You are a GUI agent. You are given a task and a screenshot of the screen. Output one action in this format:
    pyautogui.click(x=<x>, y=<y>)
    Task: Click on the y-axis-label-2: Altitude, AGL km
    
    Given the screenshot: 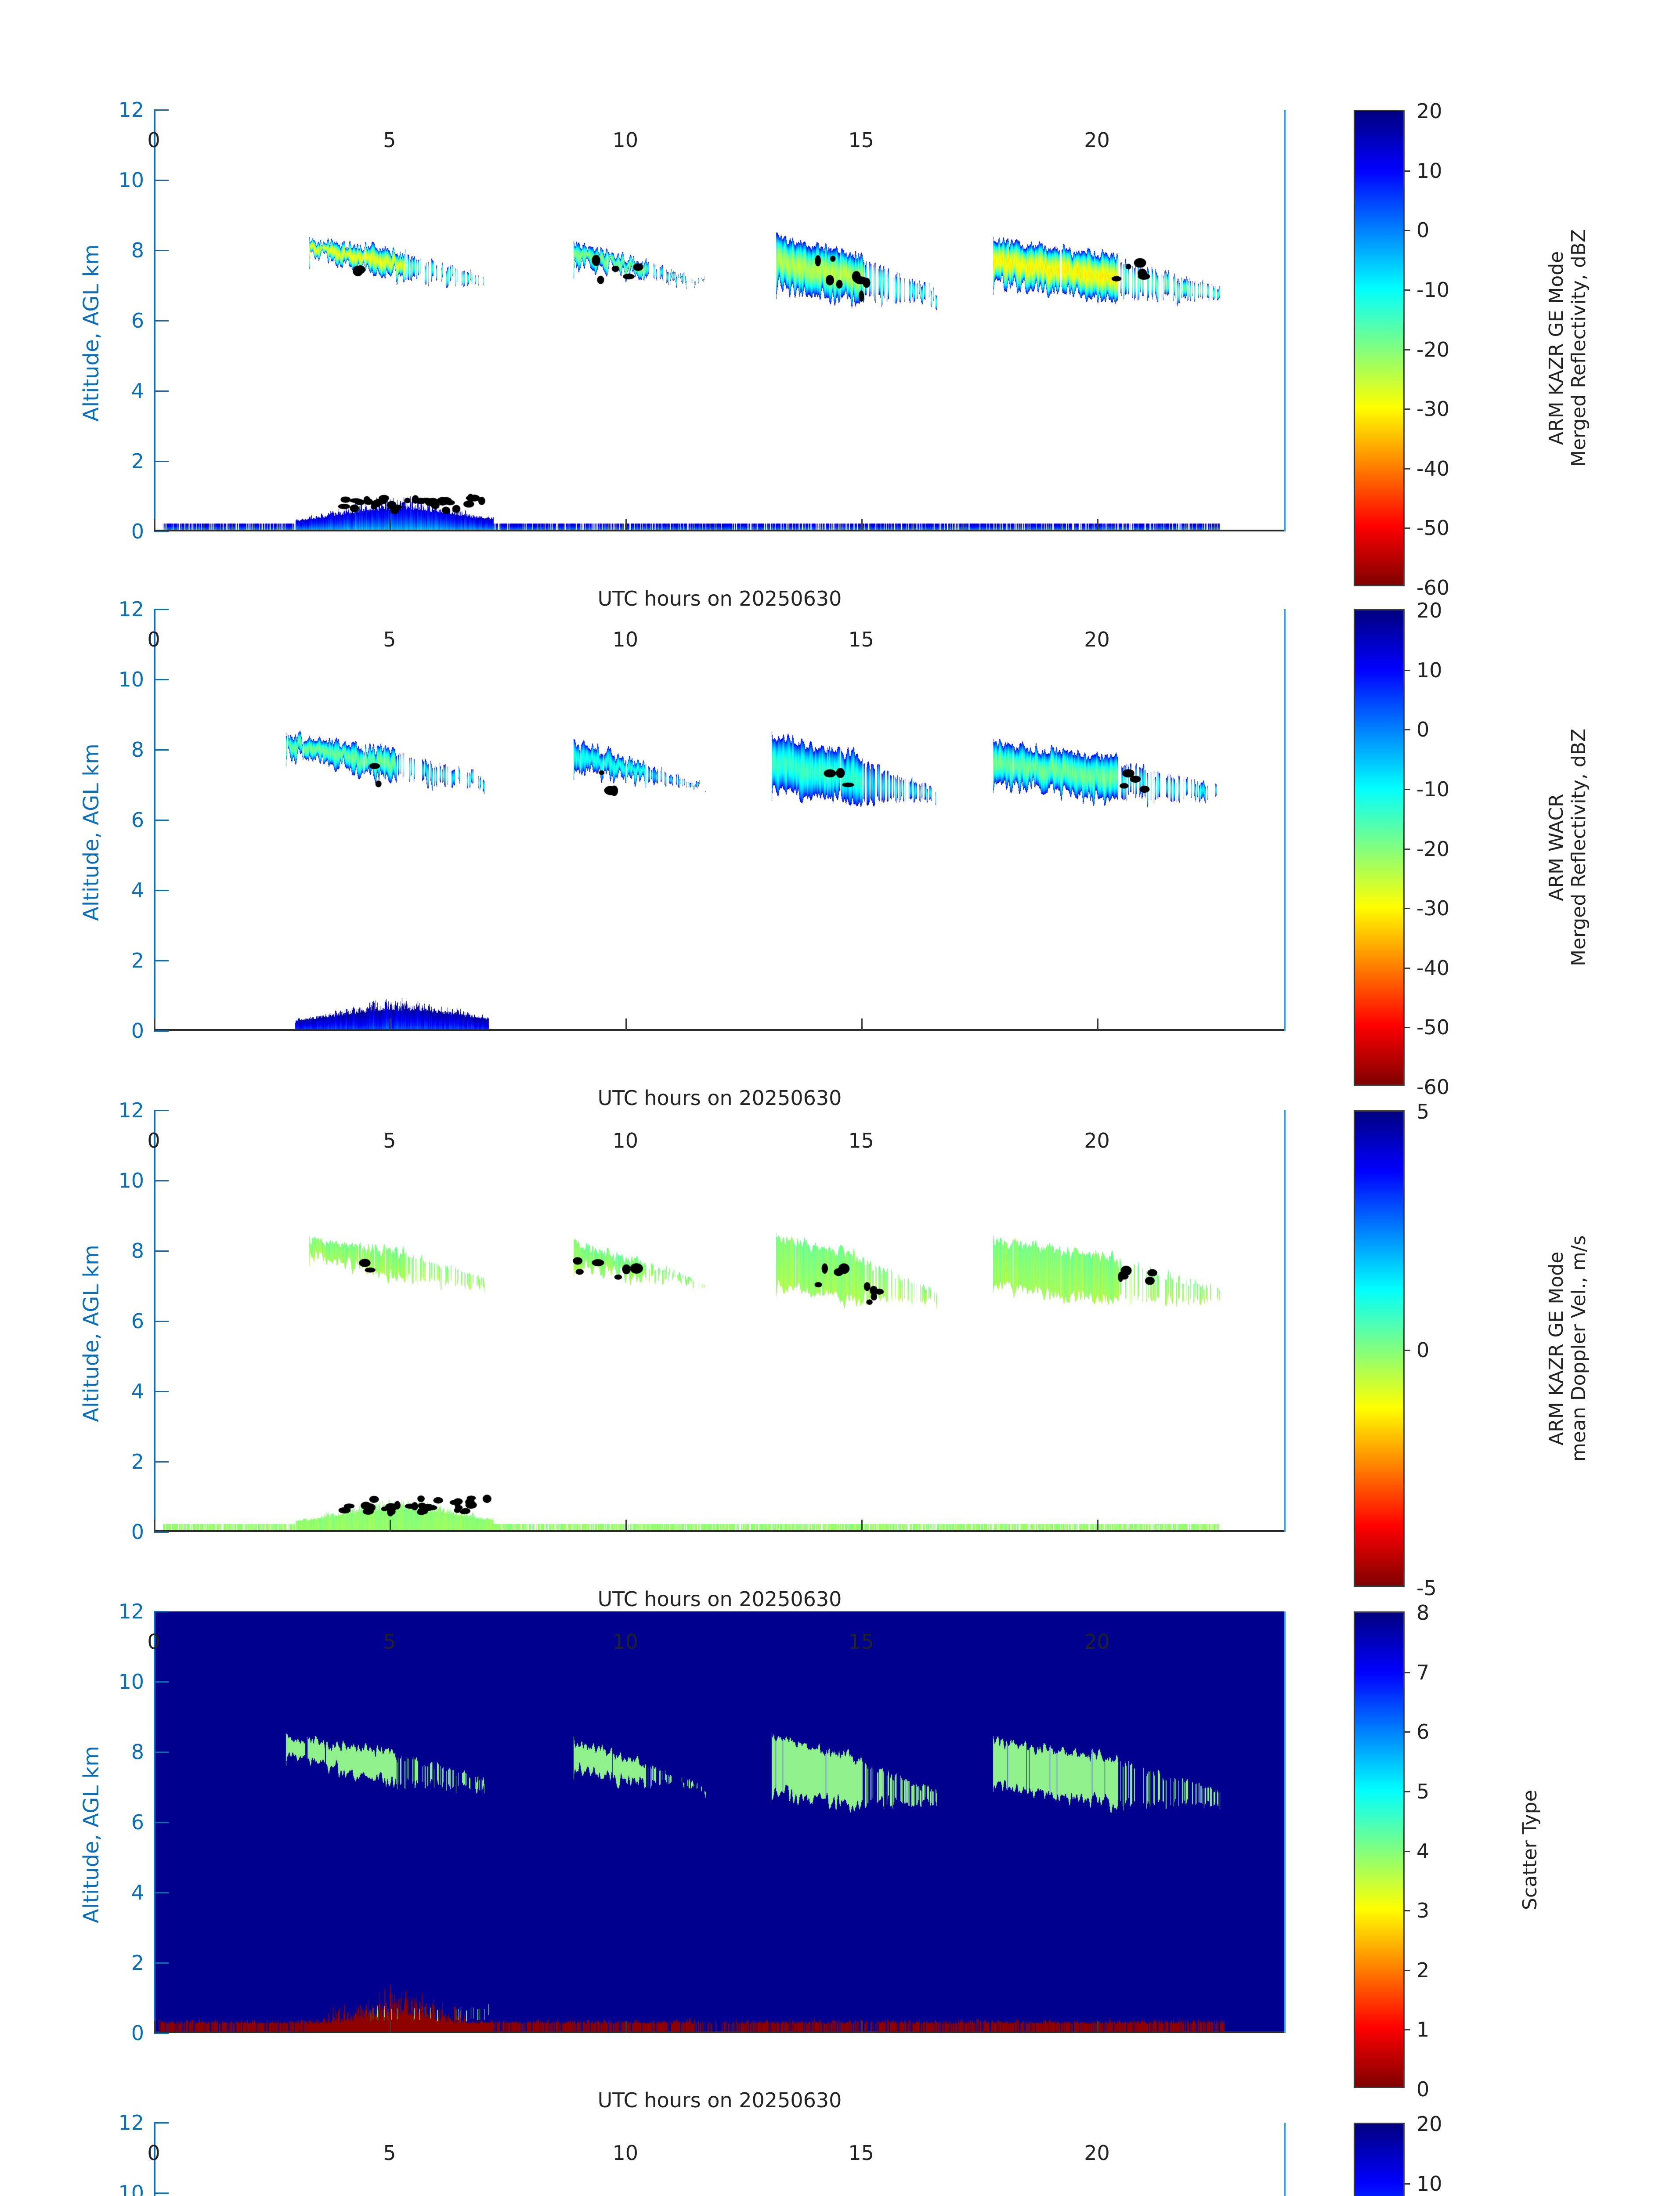 What is the action you would take?
    pyautogui.click(x=91, y=1333)
    